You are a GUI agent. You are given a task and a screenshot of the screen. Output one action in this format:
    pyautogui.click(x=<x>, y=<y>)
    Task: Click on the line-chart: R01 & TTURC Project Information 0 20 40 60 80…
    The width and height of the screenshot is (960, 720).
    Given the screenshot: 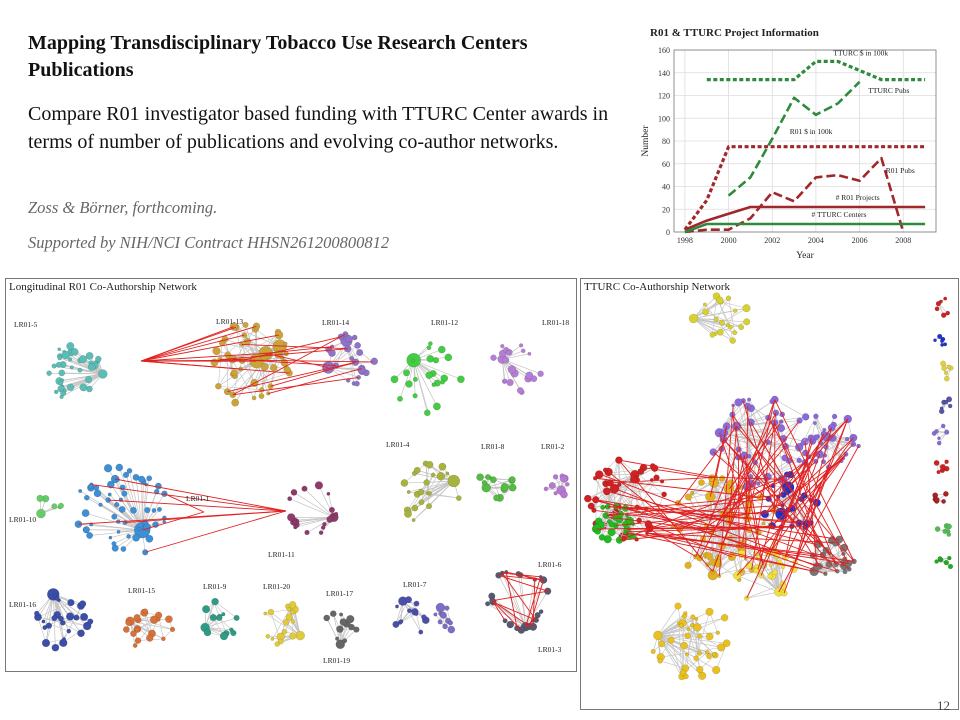 What is the action you would take?
    pyautogui.click(x=789, y=144)
    